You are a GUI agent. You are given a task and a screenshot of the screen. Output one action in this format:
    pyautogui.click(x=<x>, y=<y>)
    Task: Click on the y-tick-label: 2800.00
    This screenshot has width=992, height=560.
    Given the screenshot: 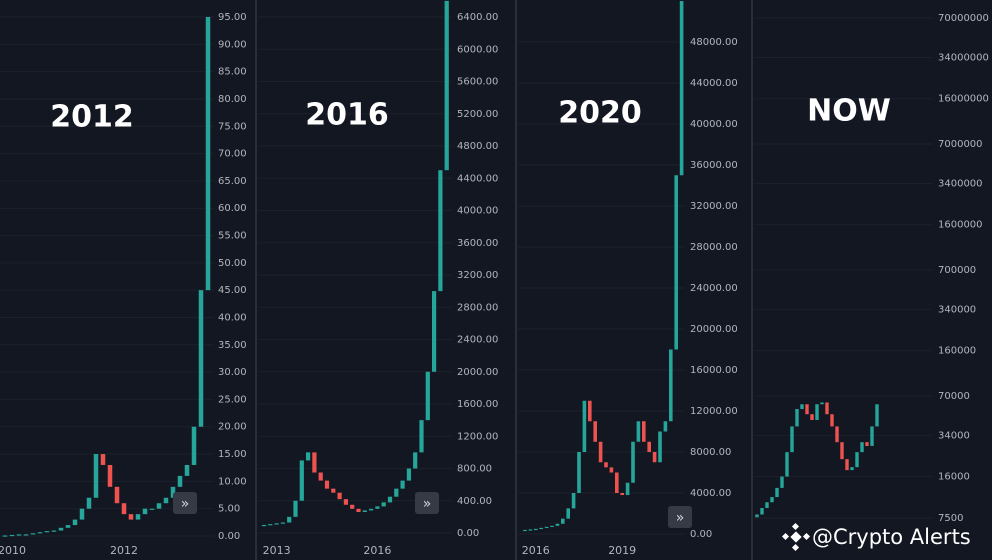 What is the action you would take?
    pyautogui.click(x=477, y=307)
    